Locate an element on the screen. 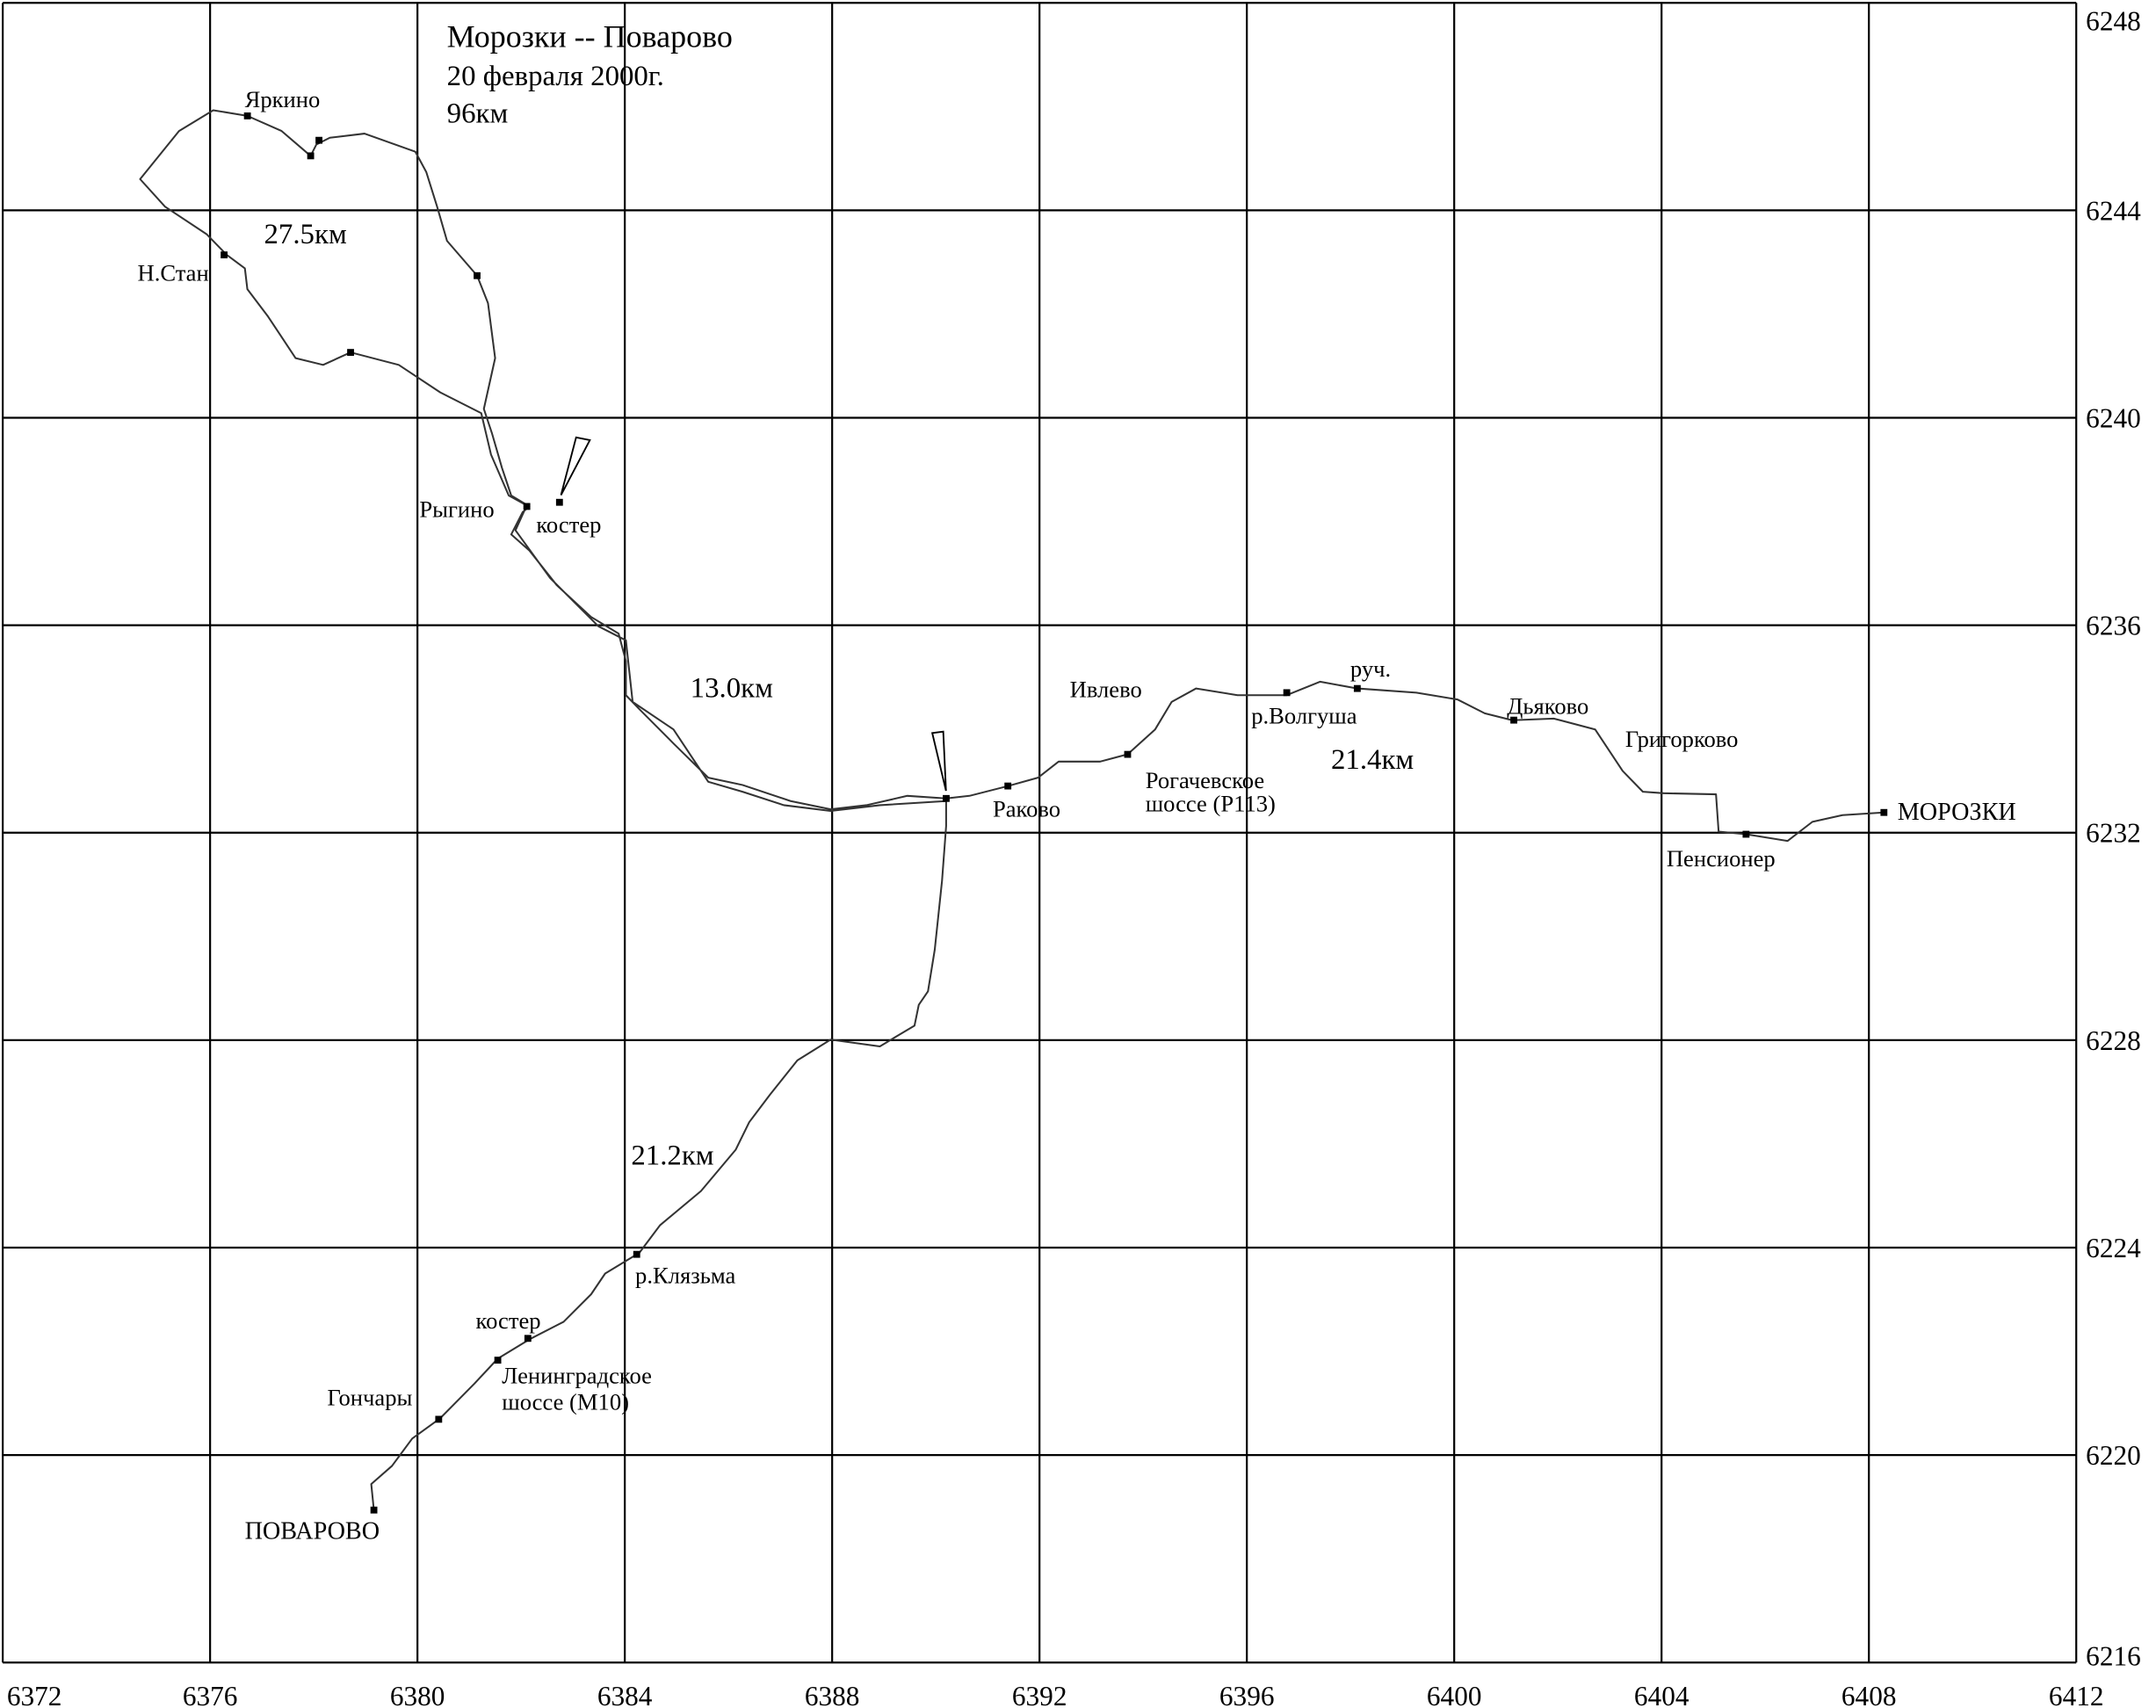 Image resolution: width=2156 pixels, height=1708 pixels. y-tick-label: 6248 is located at coordinates (2114, 21).